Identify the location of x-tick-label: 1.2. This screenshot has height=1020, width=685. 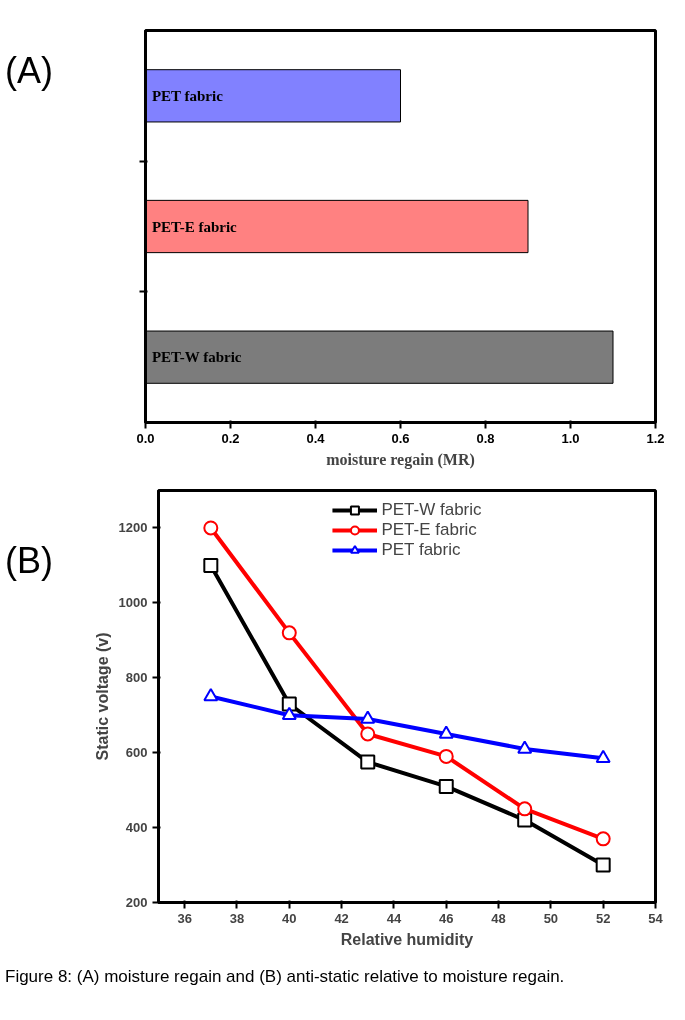
(655, 438).